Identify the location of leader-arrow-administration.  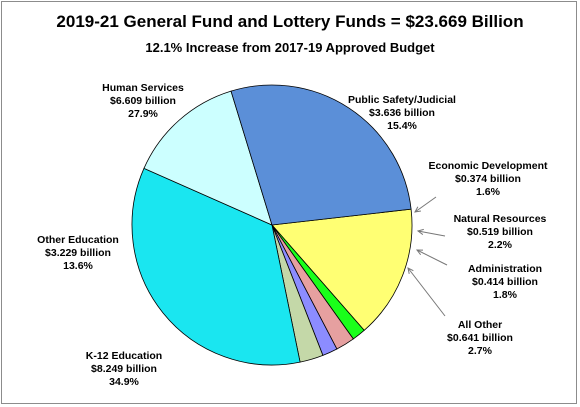
(419, 252).